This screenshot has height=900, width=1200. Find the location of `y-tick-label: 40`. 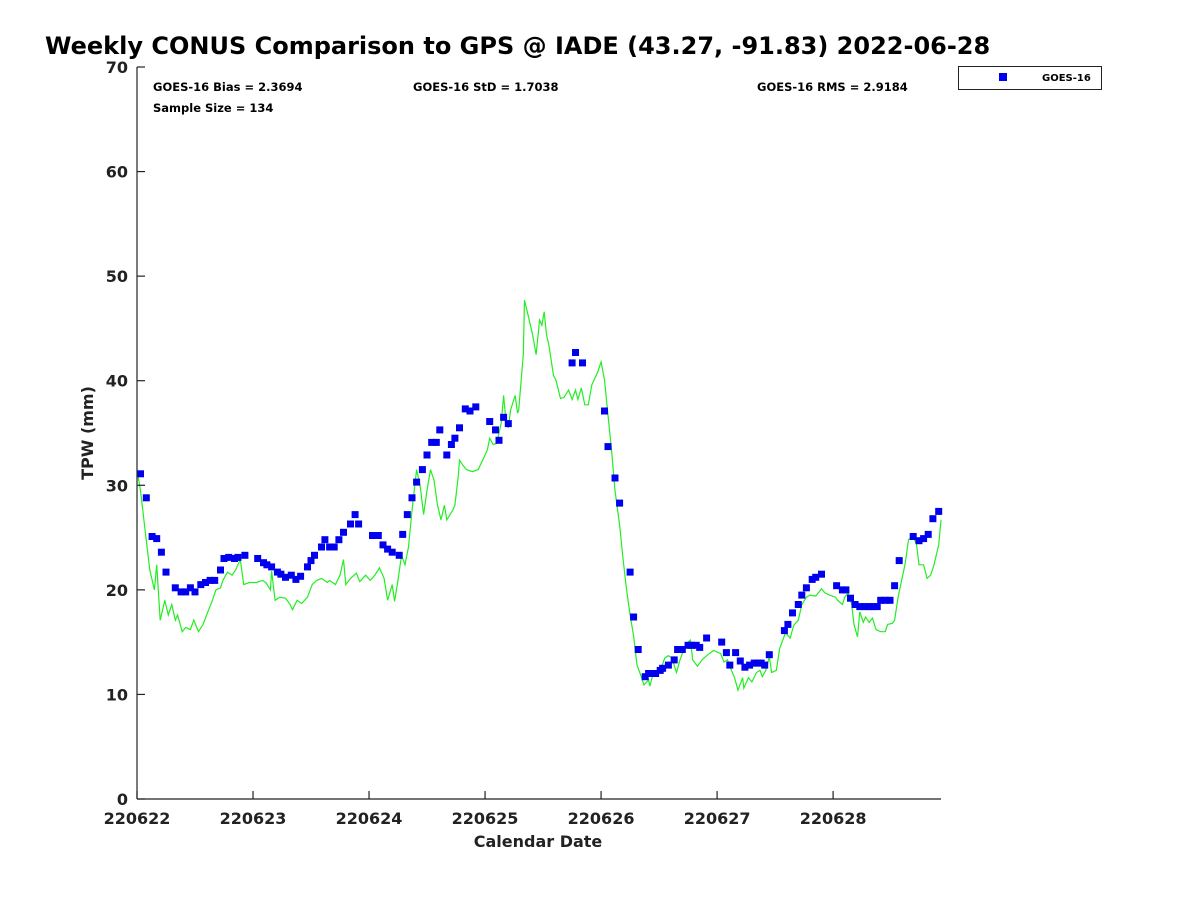

y-tick-label: 40 is located at coordinates (117, 381).